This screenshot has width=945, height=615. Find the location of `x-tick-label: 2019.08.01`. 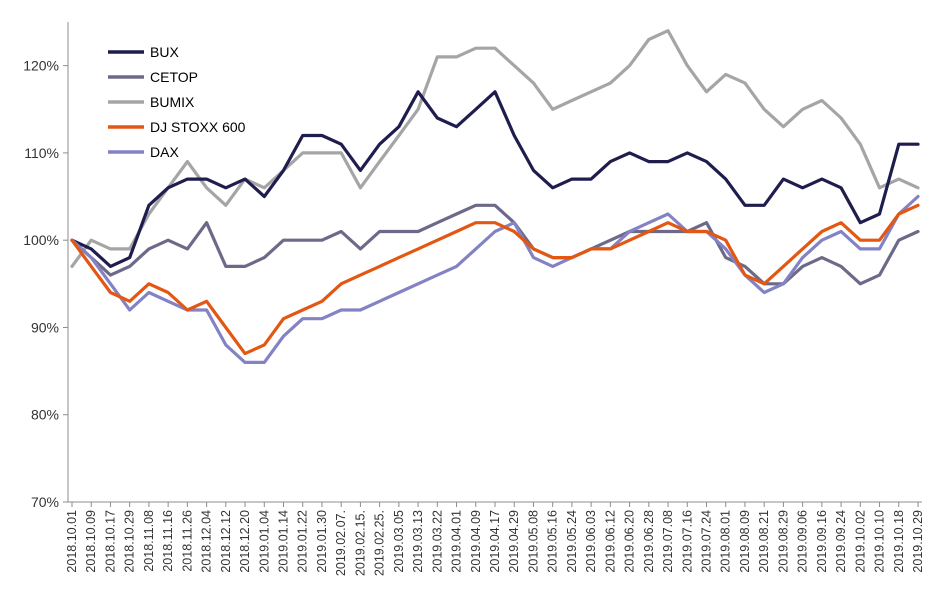

x-tick-label: 2019.08.01 is located at coordinates (726, 541).